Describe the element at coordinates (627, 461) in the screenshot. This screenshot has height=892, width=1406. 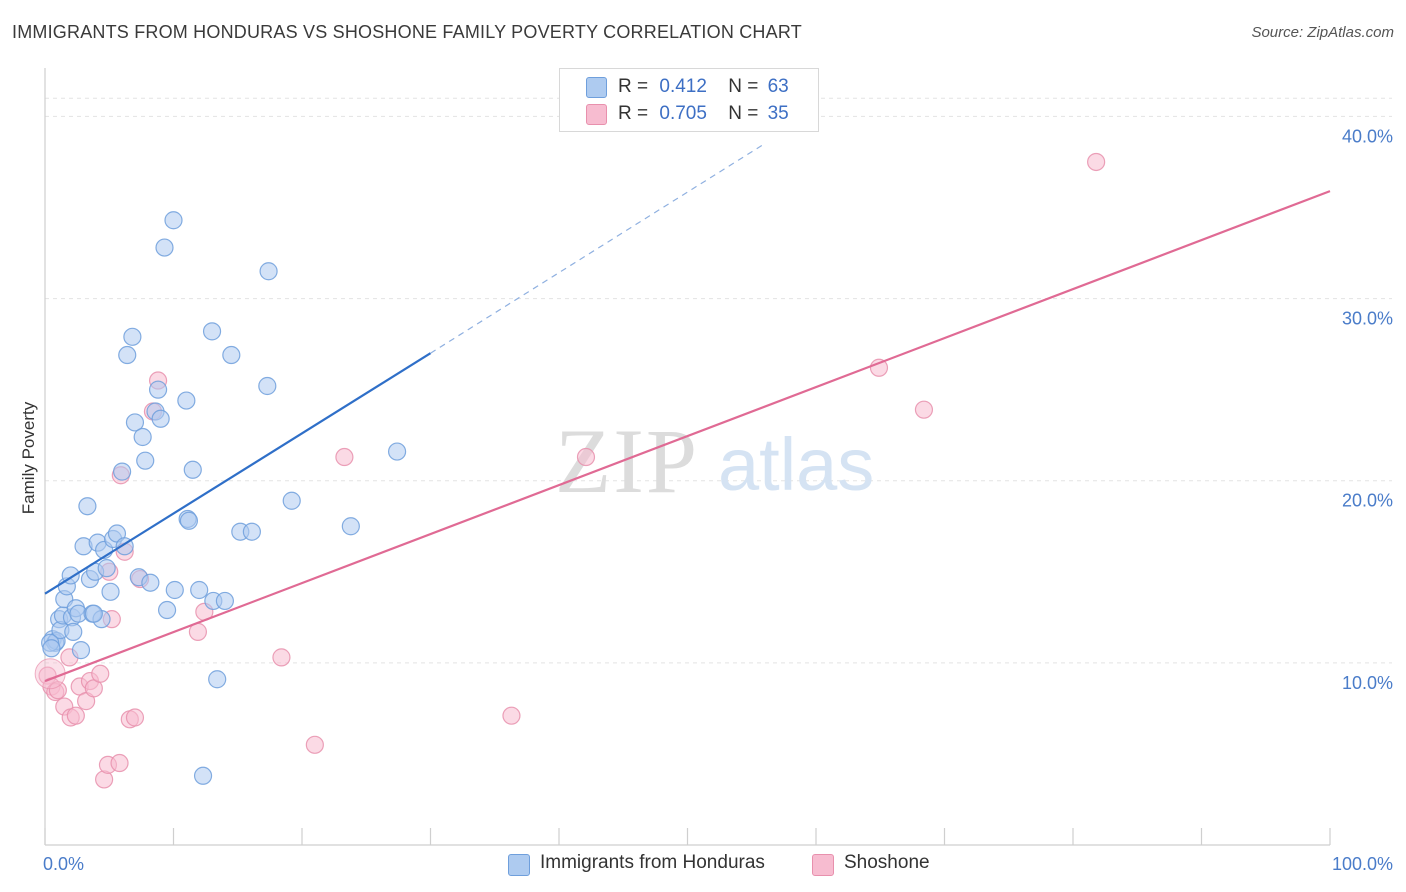
I see `watermark-zip: ZIP` at that location.